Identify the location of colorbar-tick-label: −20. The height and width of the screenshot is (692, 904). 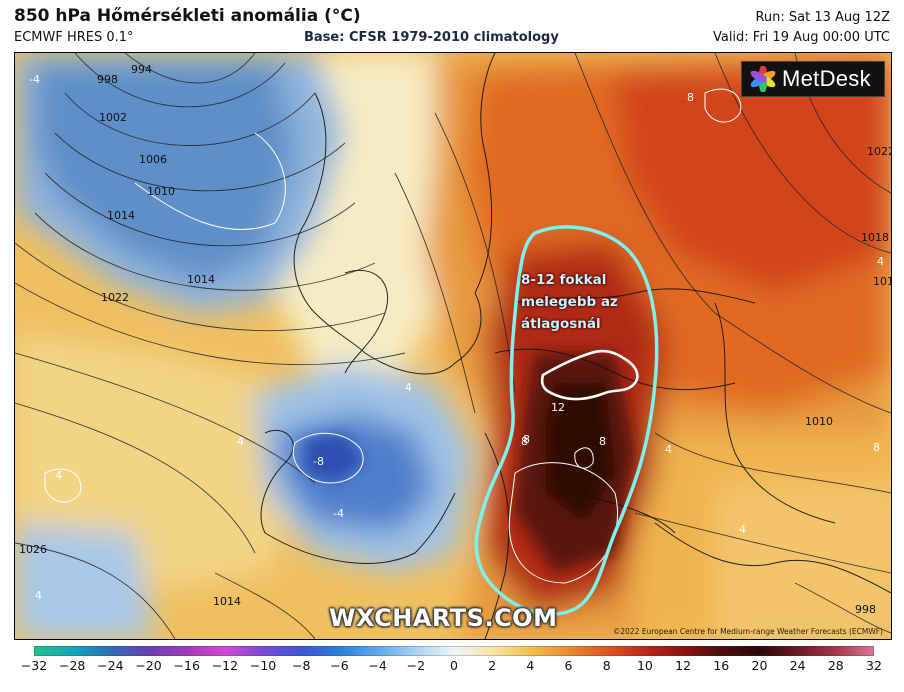
(148, 665).